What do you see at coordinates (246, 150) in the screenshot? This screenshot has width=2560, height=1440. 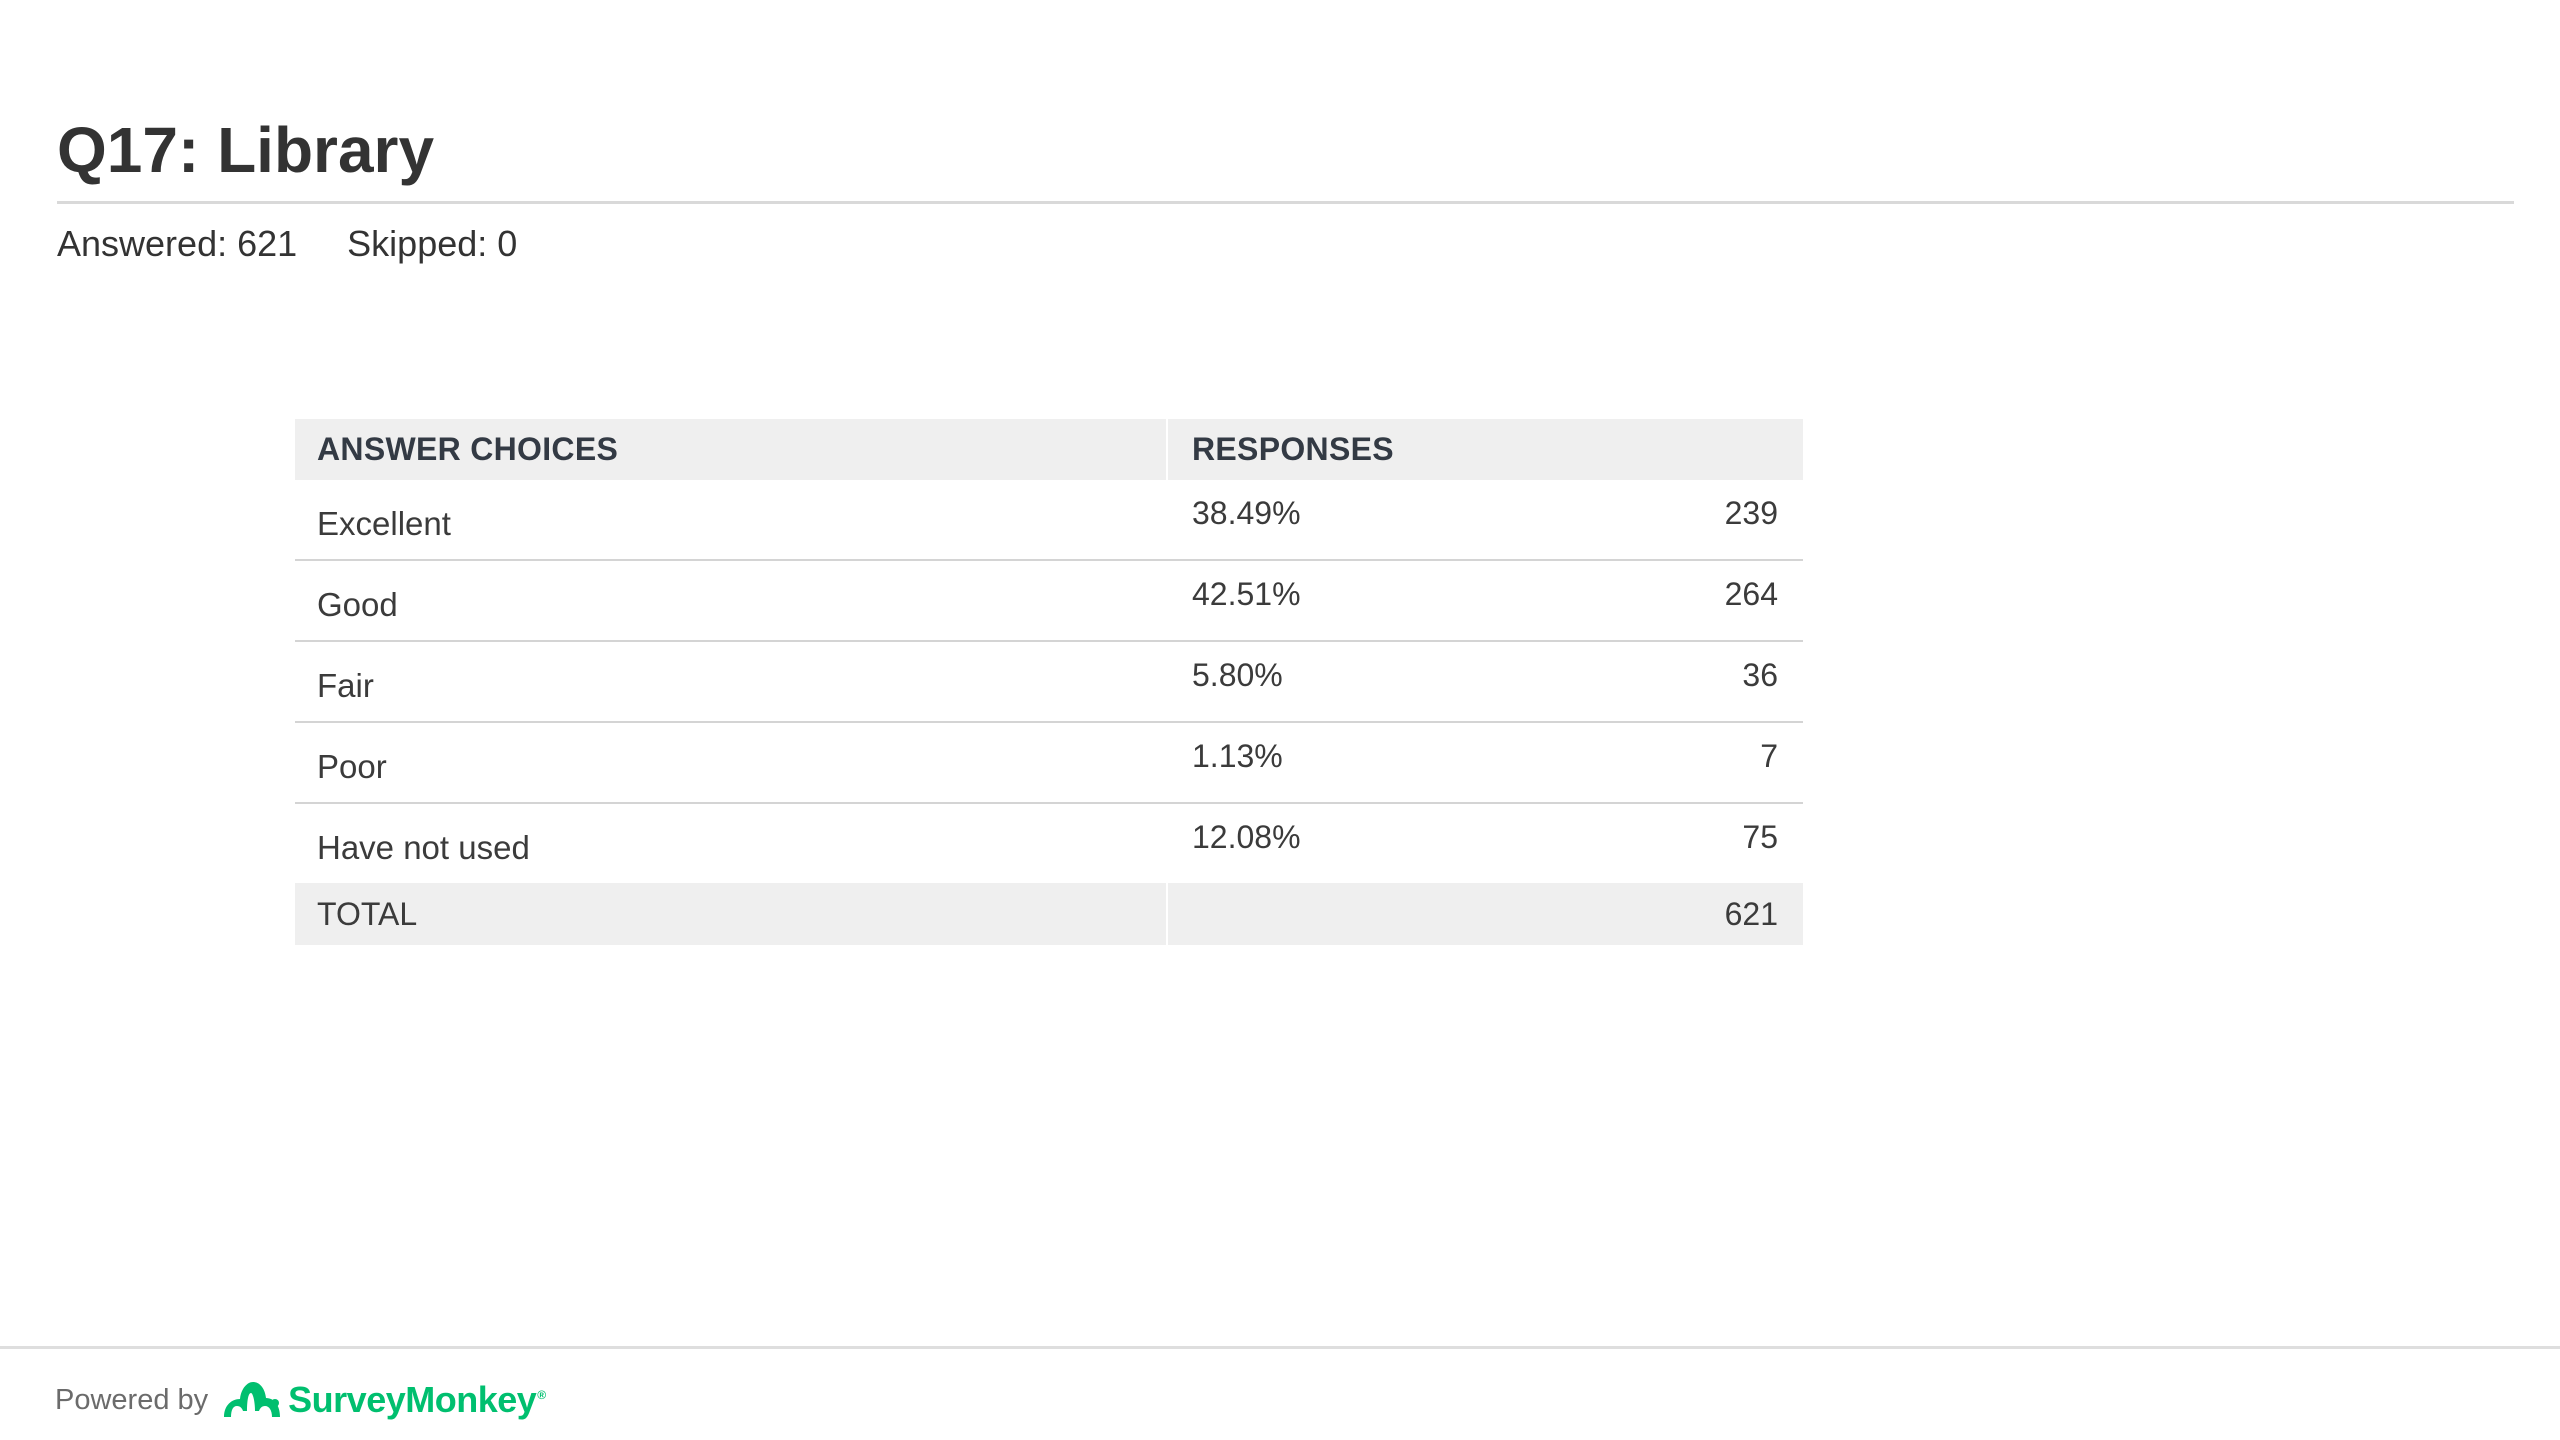 I see `question-title: Q17: Library` at bounding box center [246, 150].